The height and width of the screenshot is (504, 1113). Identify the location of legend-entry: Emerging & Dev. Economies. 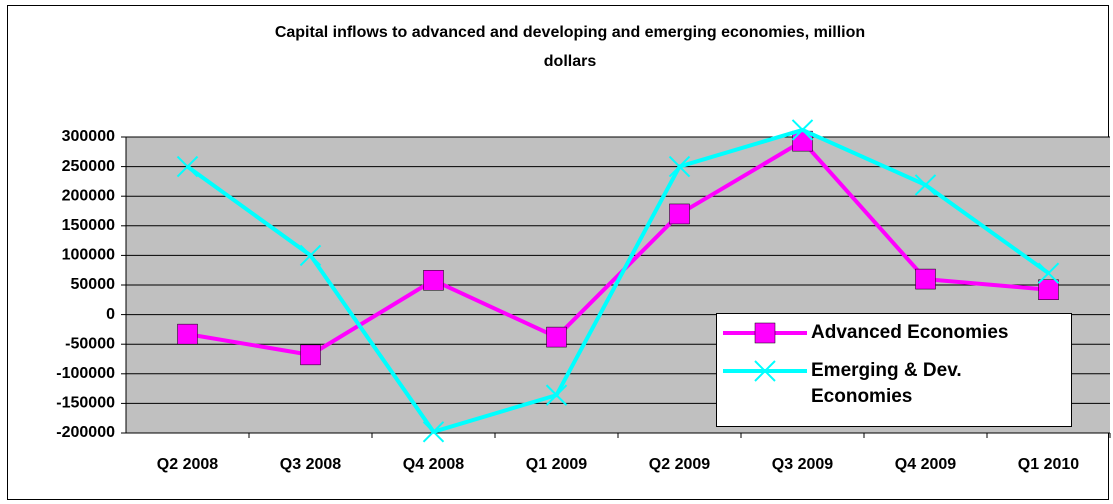
(894, 384).